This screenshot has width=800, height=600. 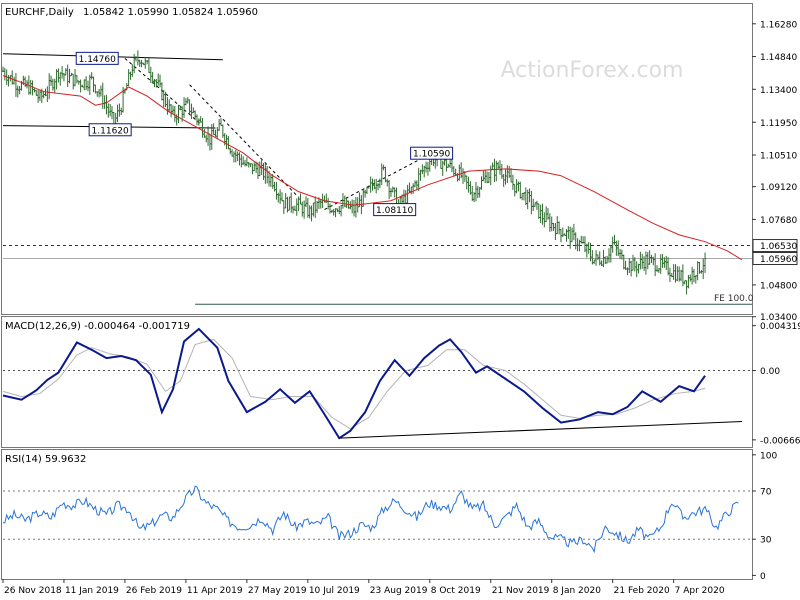 What do you see at coordinates (778, 124) in the screenshot?
I see `price-y-tick-label: 1.11950` at bounding box center [778, 124].